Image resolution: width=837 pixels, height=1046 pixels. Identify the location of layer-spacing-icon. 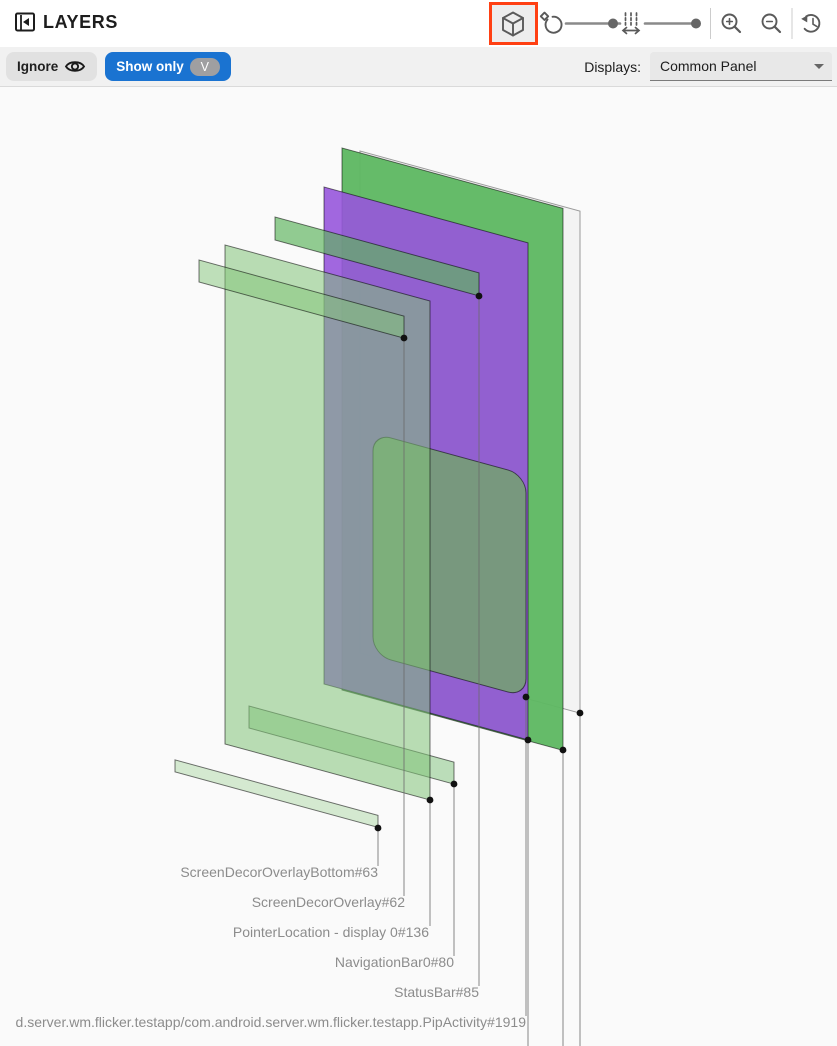
(631, 23).